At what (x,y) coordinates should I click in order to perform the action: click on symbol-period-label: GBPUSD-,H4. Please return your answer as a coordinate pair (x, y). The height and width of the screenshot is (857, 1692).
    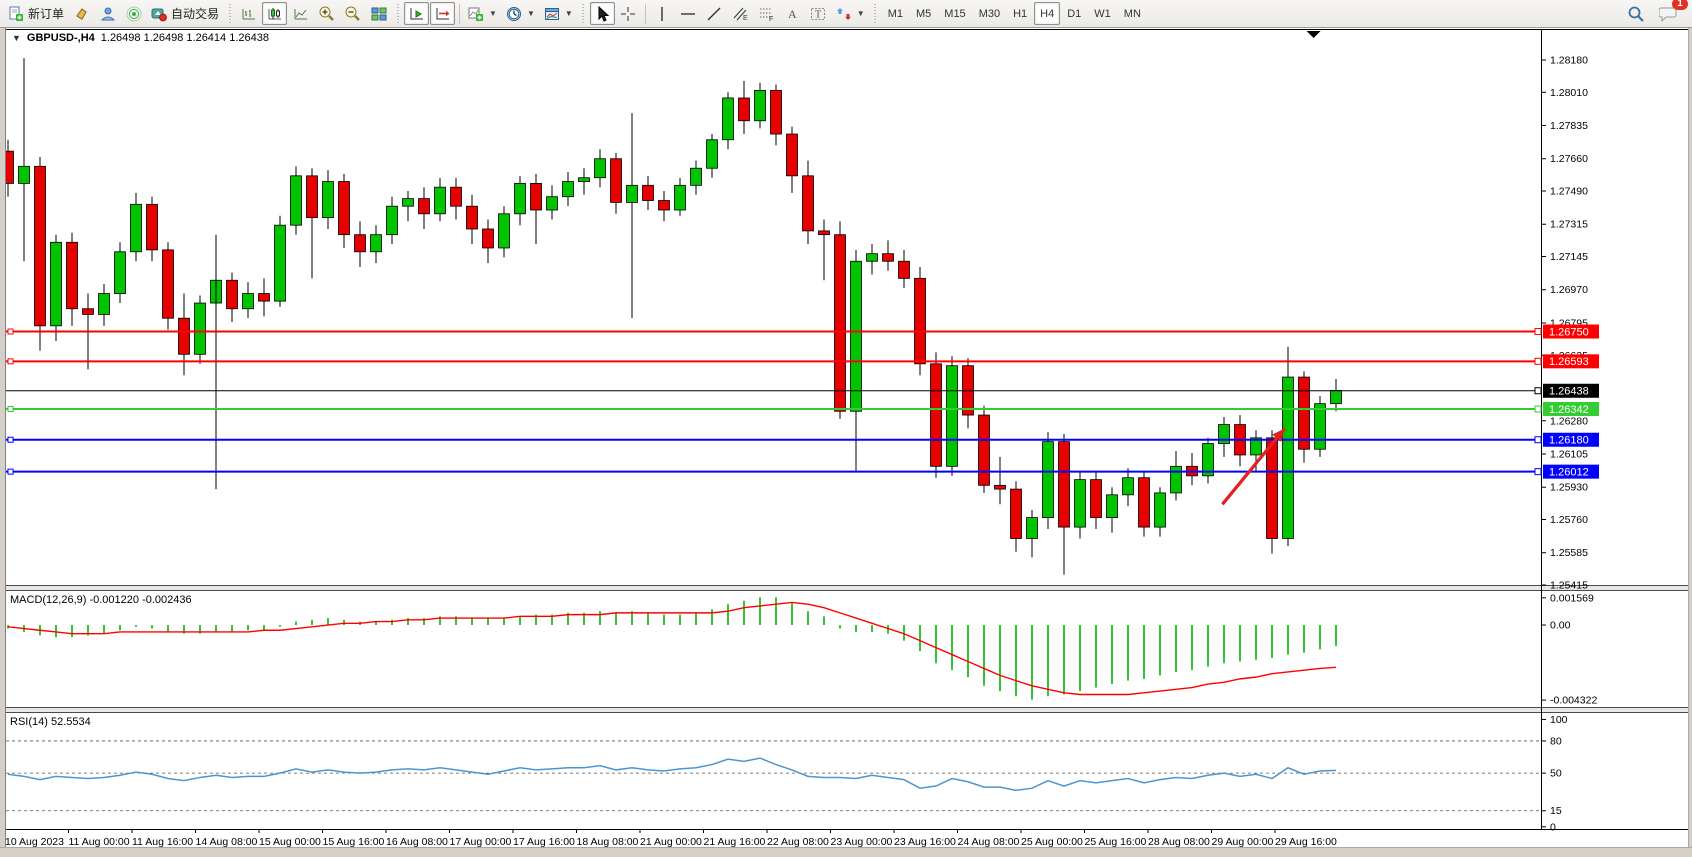
    Looking at the image, I should click on (60, 38).